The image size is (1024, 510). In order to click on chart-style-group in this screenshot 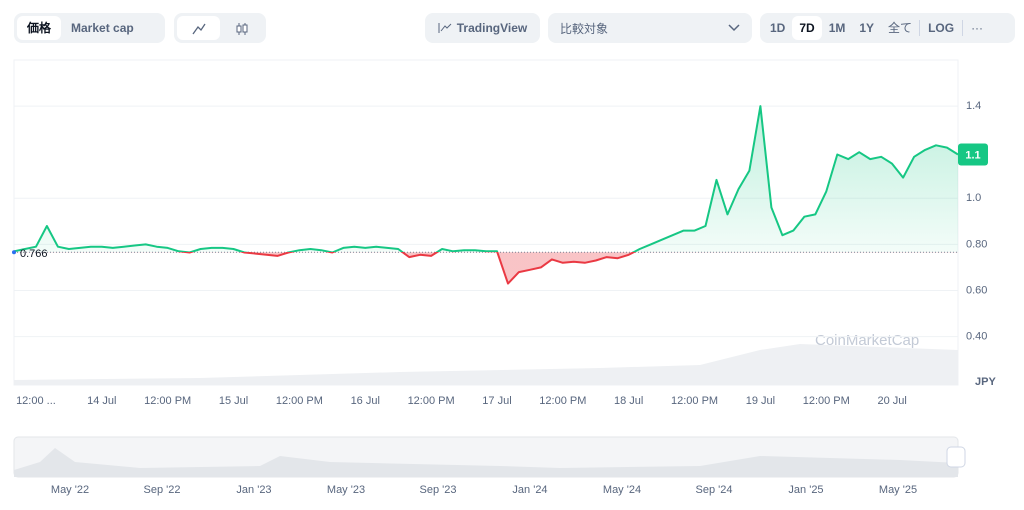, I will do `click(220, 28)`.